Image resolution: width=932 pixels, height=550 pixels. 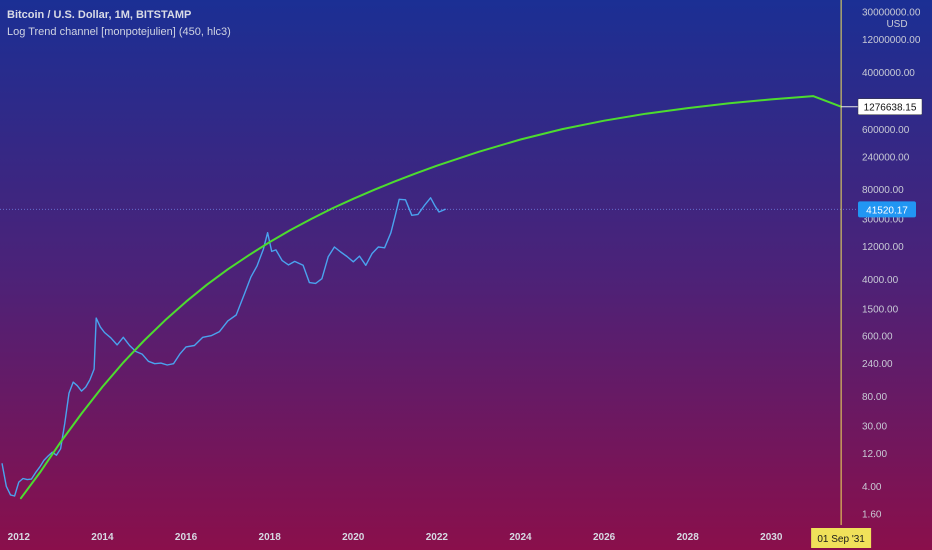 What do you see at coordinates (186, 537) in the screenshot?
I see `time-axis-tick: 2016` at bounding box center [186, 537].